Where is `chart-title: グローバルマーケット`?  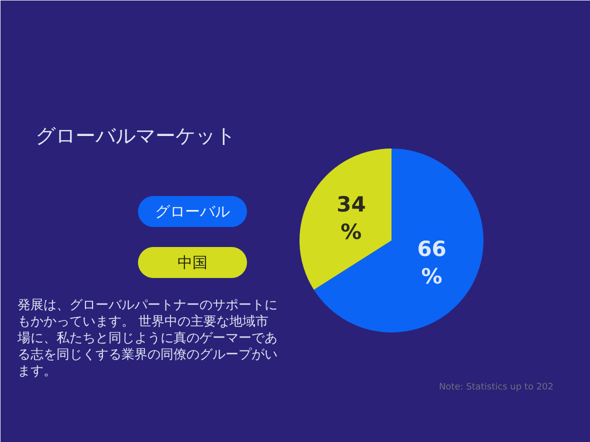
chart-title: グローバルマーケット is located at coordinates (136, 136).